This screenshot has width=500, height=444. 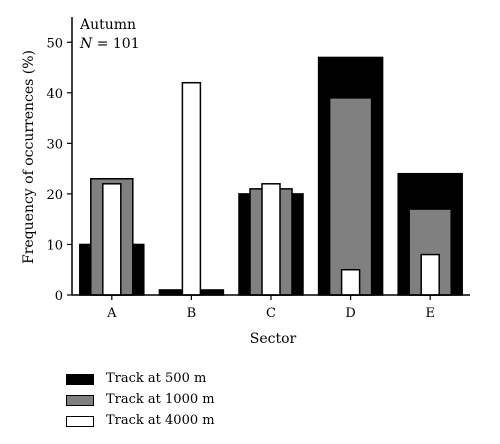 What do you see at coordinates (111, 313) in the screenshot?
I see `x-tick-label-A: A` at bounding box center [111, 313].